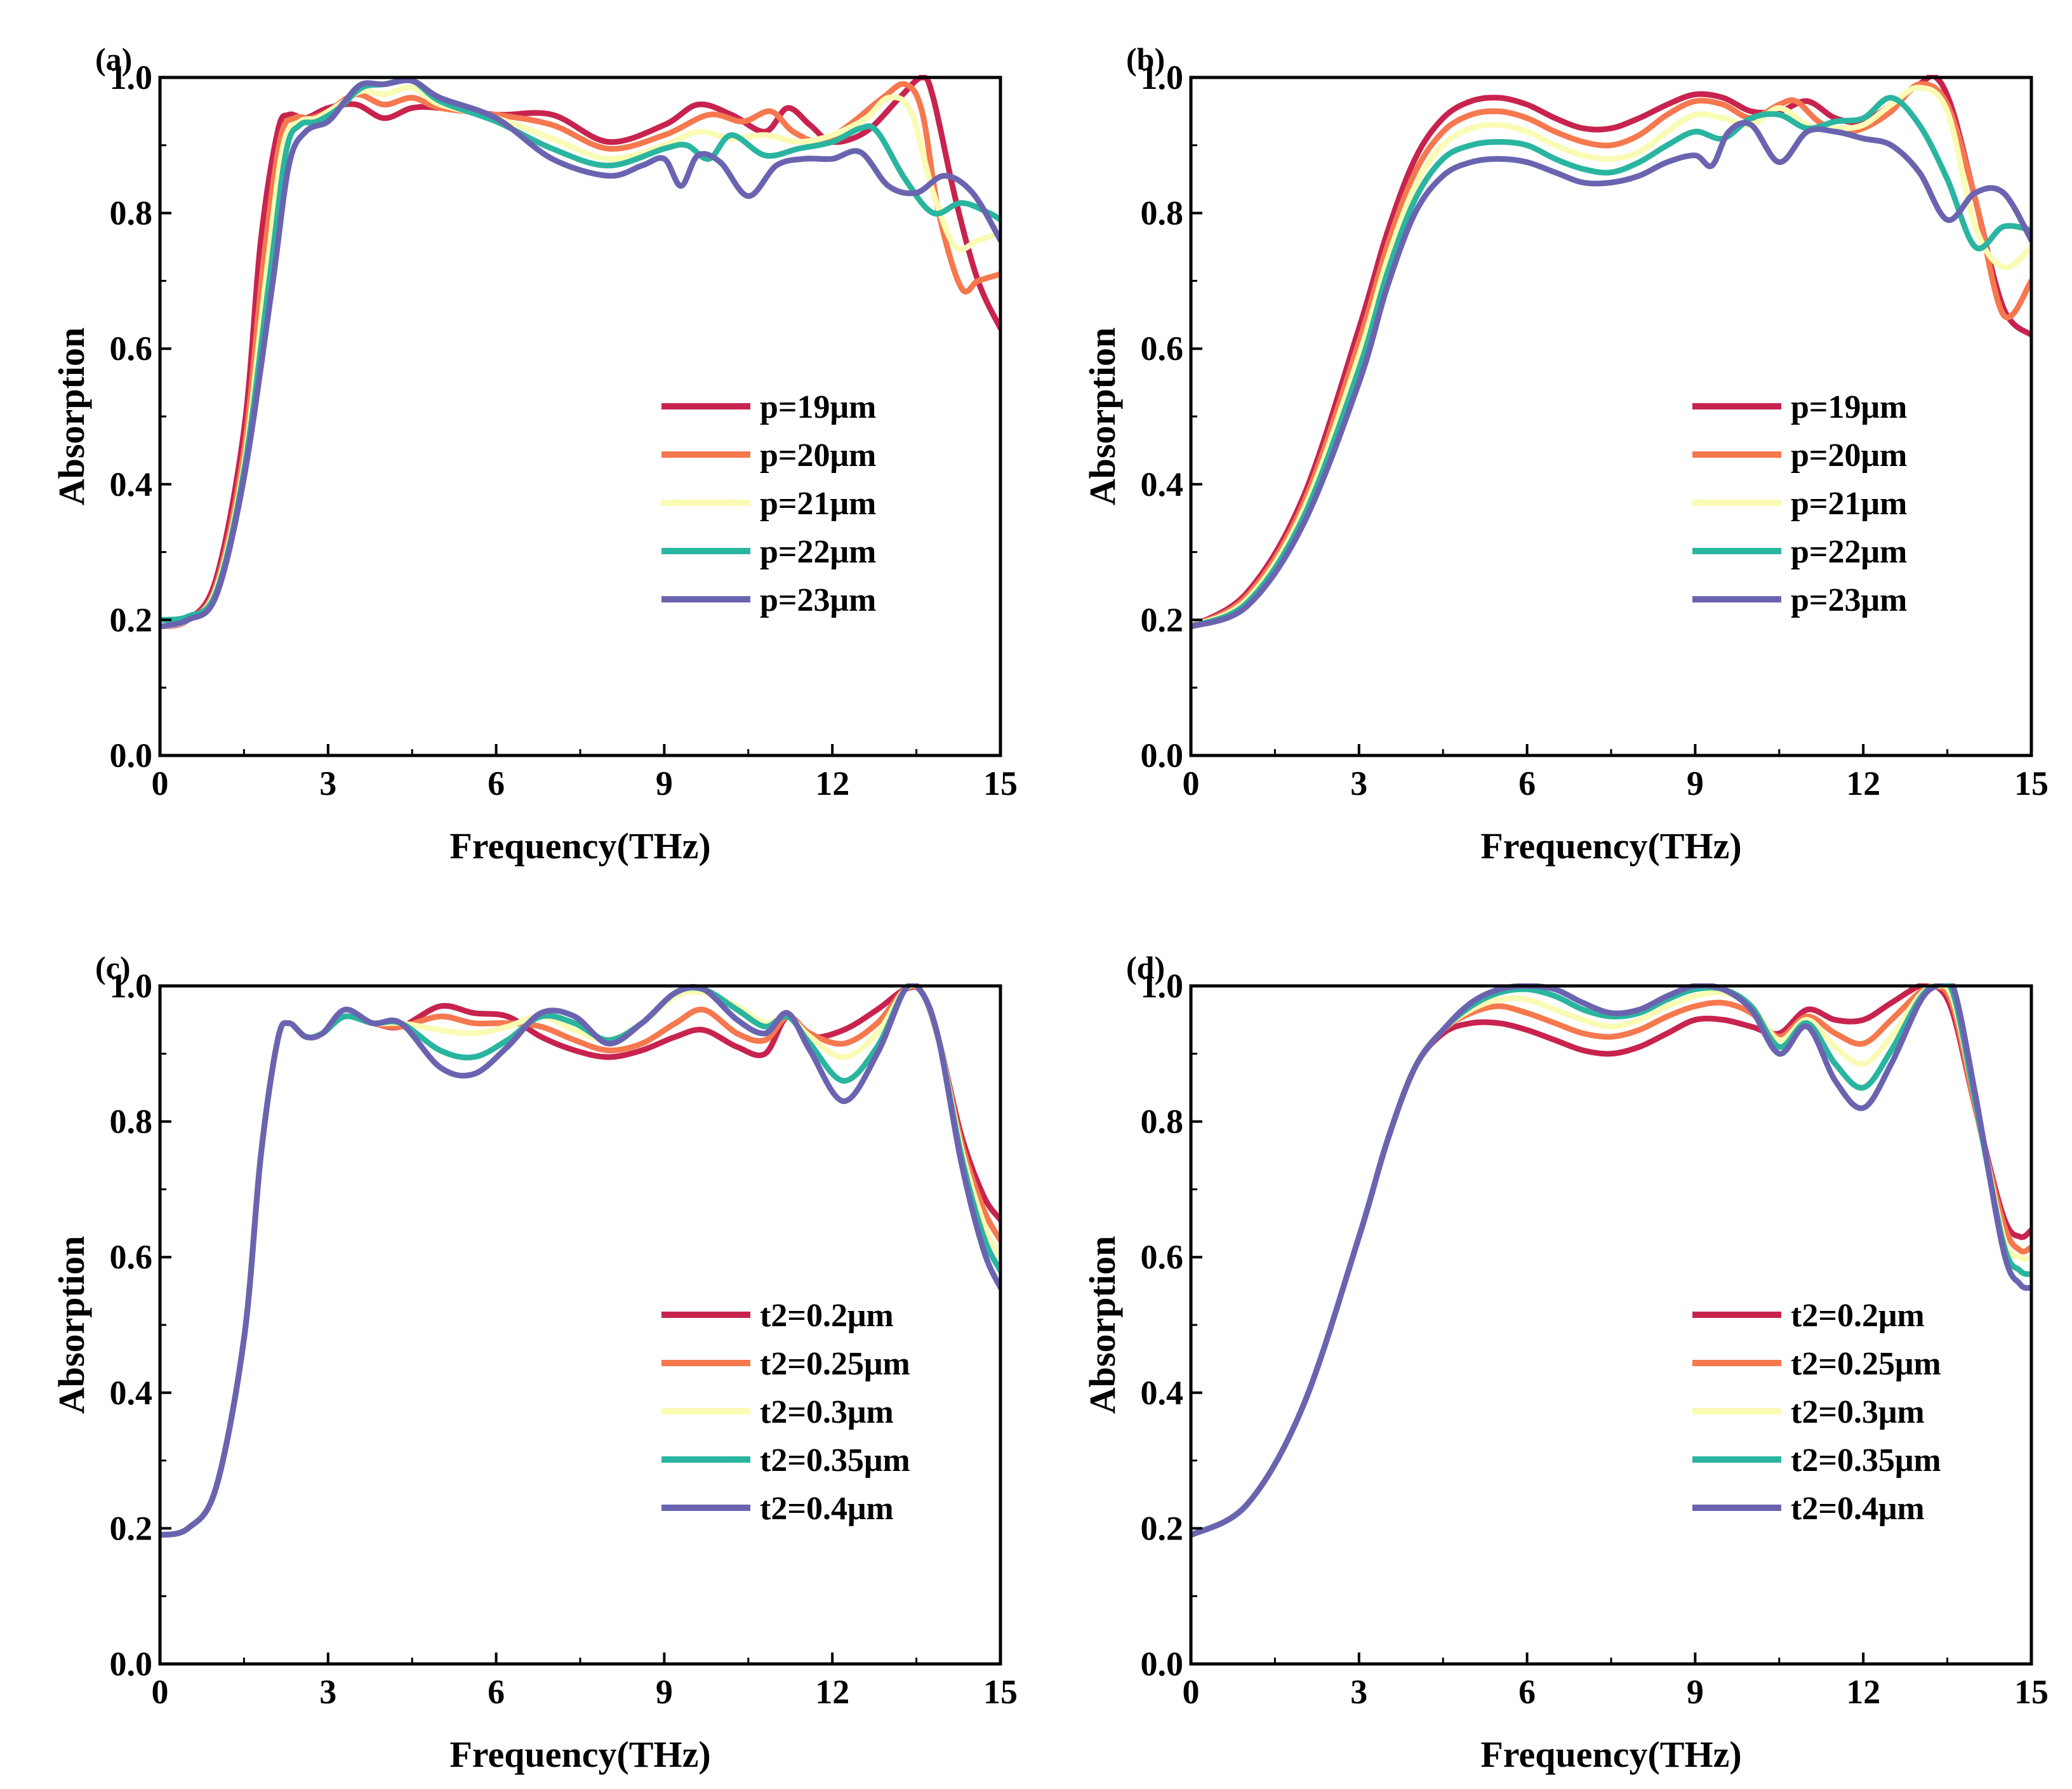 This screenshot has width=2072, height=1789. What do you see at coordinates (113, 967) in the screenshot?
I see `panel-label: (c)` at bounding box center [113, 967].